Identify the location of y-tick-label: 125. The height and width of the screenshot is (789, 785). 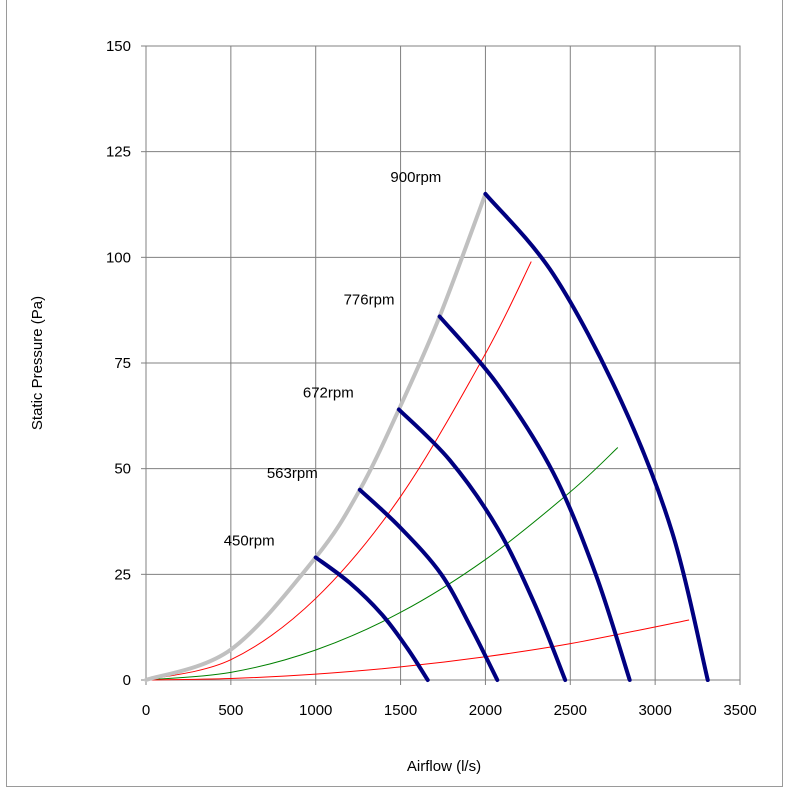
(118, 152).